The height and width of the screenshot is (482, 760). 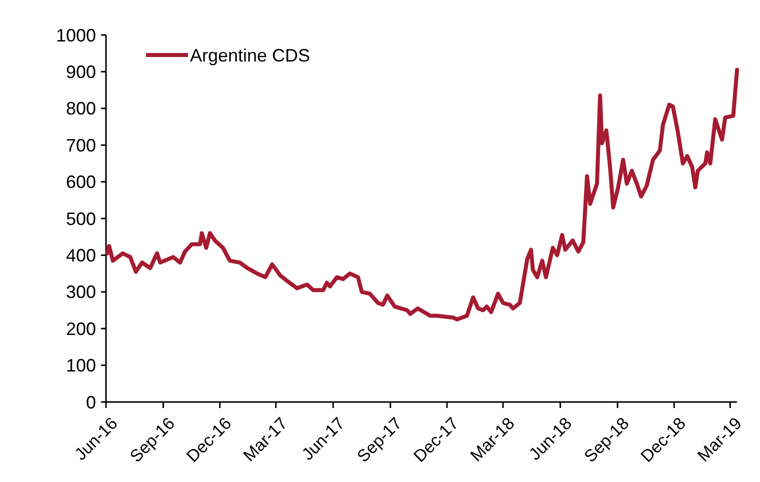 I want to click on y-tick-label: 1000, so click(x=76, y=35).